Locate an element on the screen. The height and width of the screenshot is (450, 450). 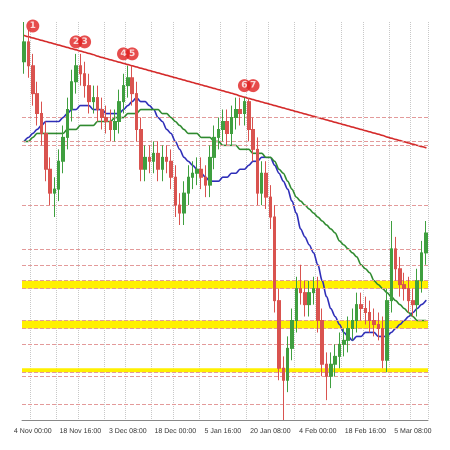
series-label: 5 is located at coordinates (132, 53).